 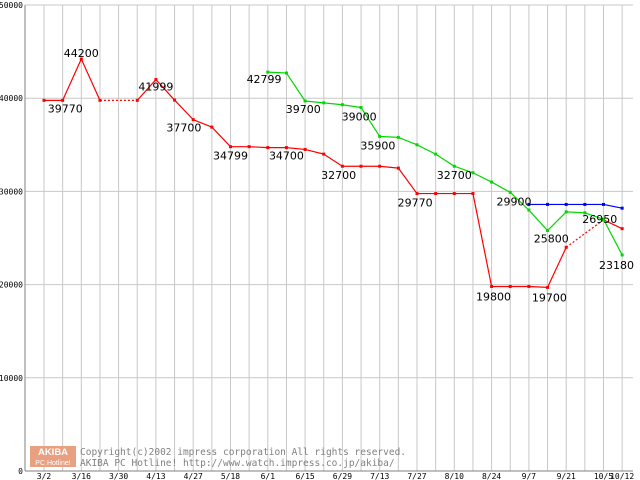 I want to click on watermark-logo-bottom: PC Hotline!, so click(x=52, y=463).